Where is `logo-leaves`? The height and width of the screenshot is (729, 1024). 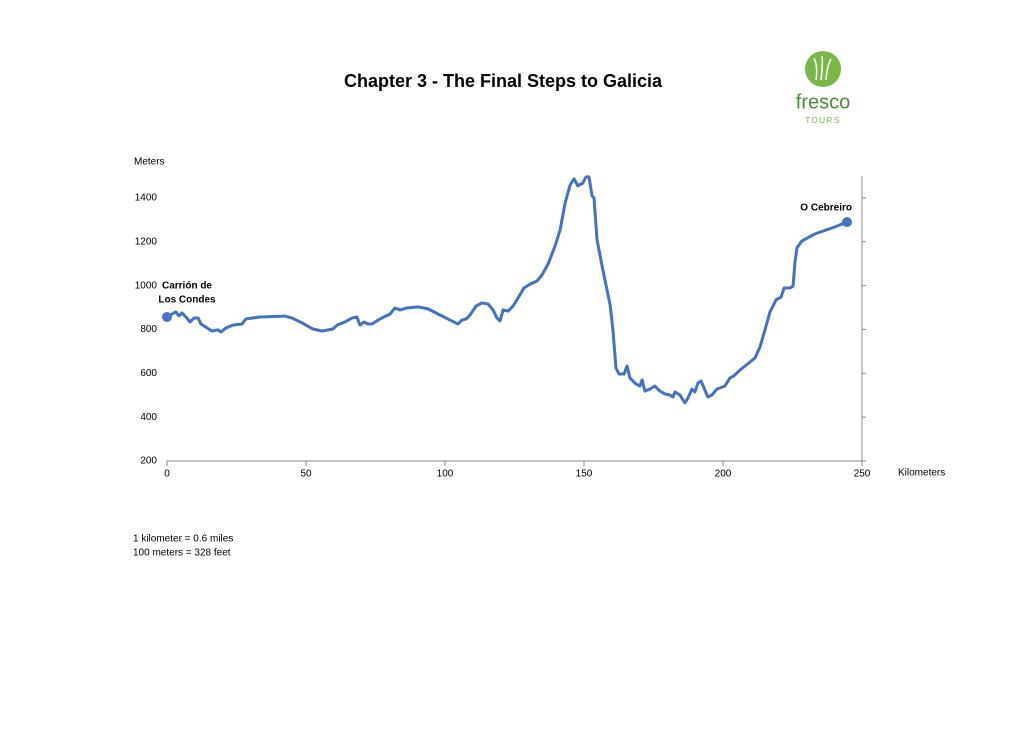 logo-leaves is located at coordinates (822, 68).